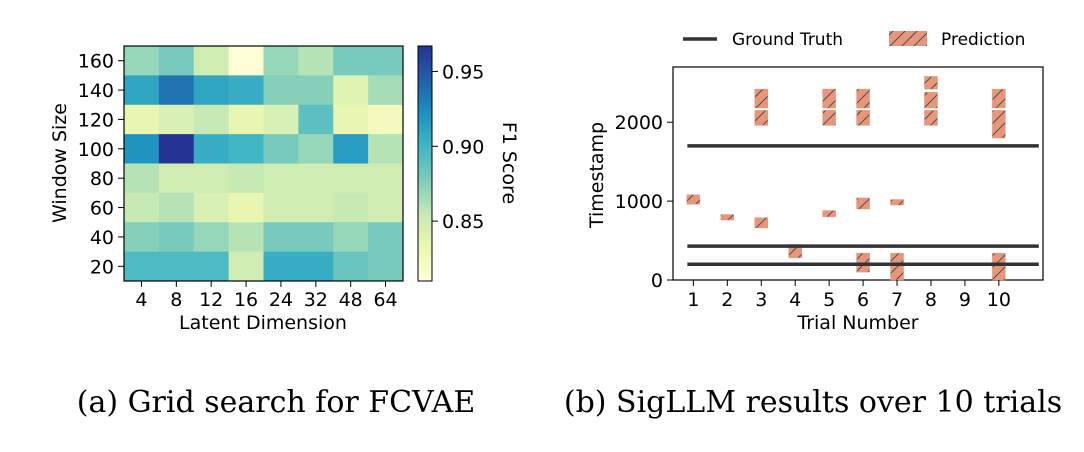 The height and width of the screenshot is (452, 1084). Describe the element at coordinates (931, 300) in the screenshot. I see `x-tick-label: 8` at that location.